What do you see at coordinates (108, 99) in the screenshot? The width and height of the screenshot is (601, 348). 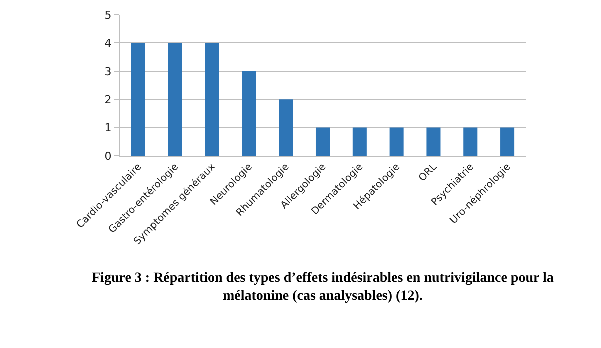 I see `y-tick-label: 2` at bounding box center [108, 99].